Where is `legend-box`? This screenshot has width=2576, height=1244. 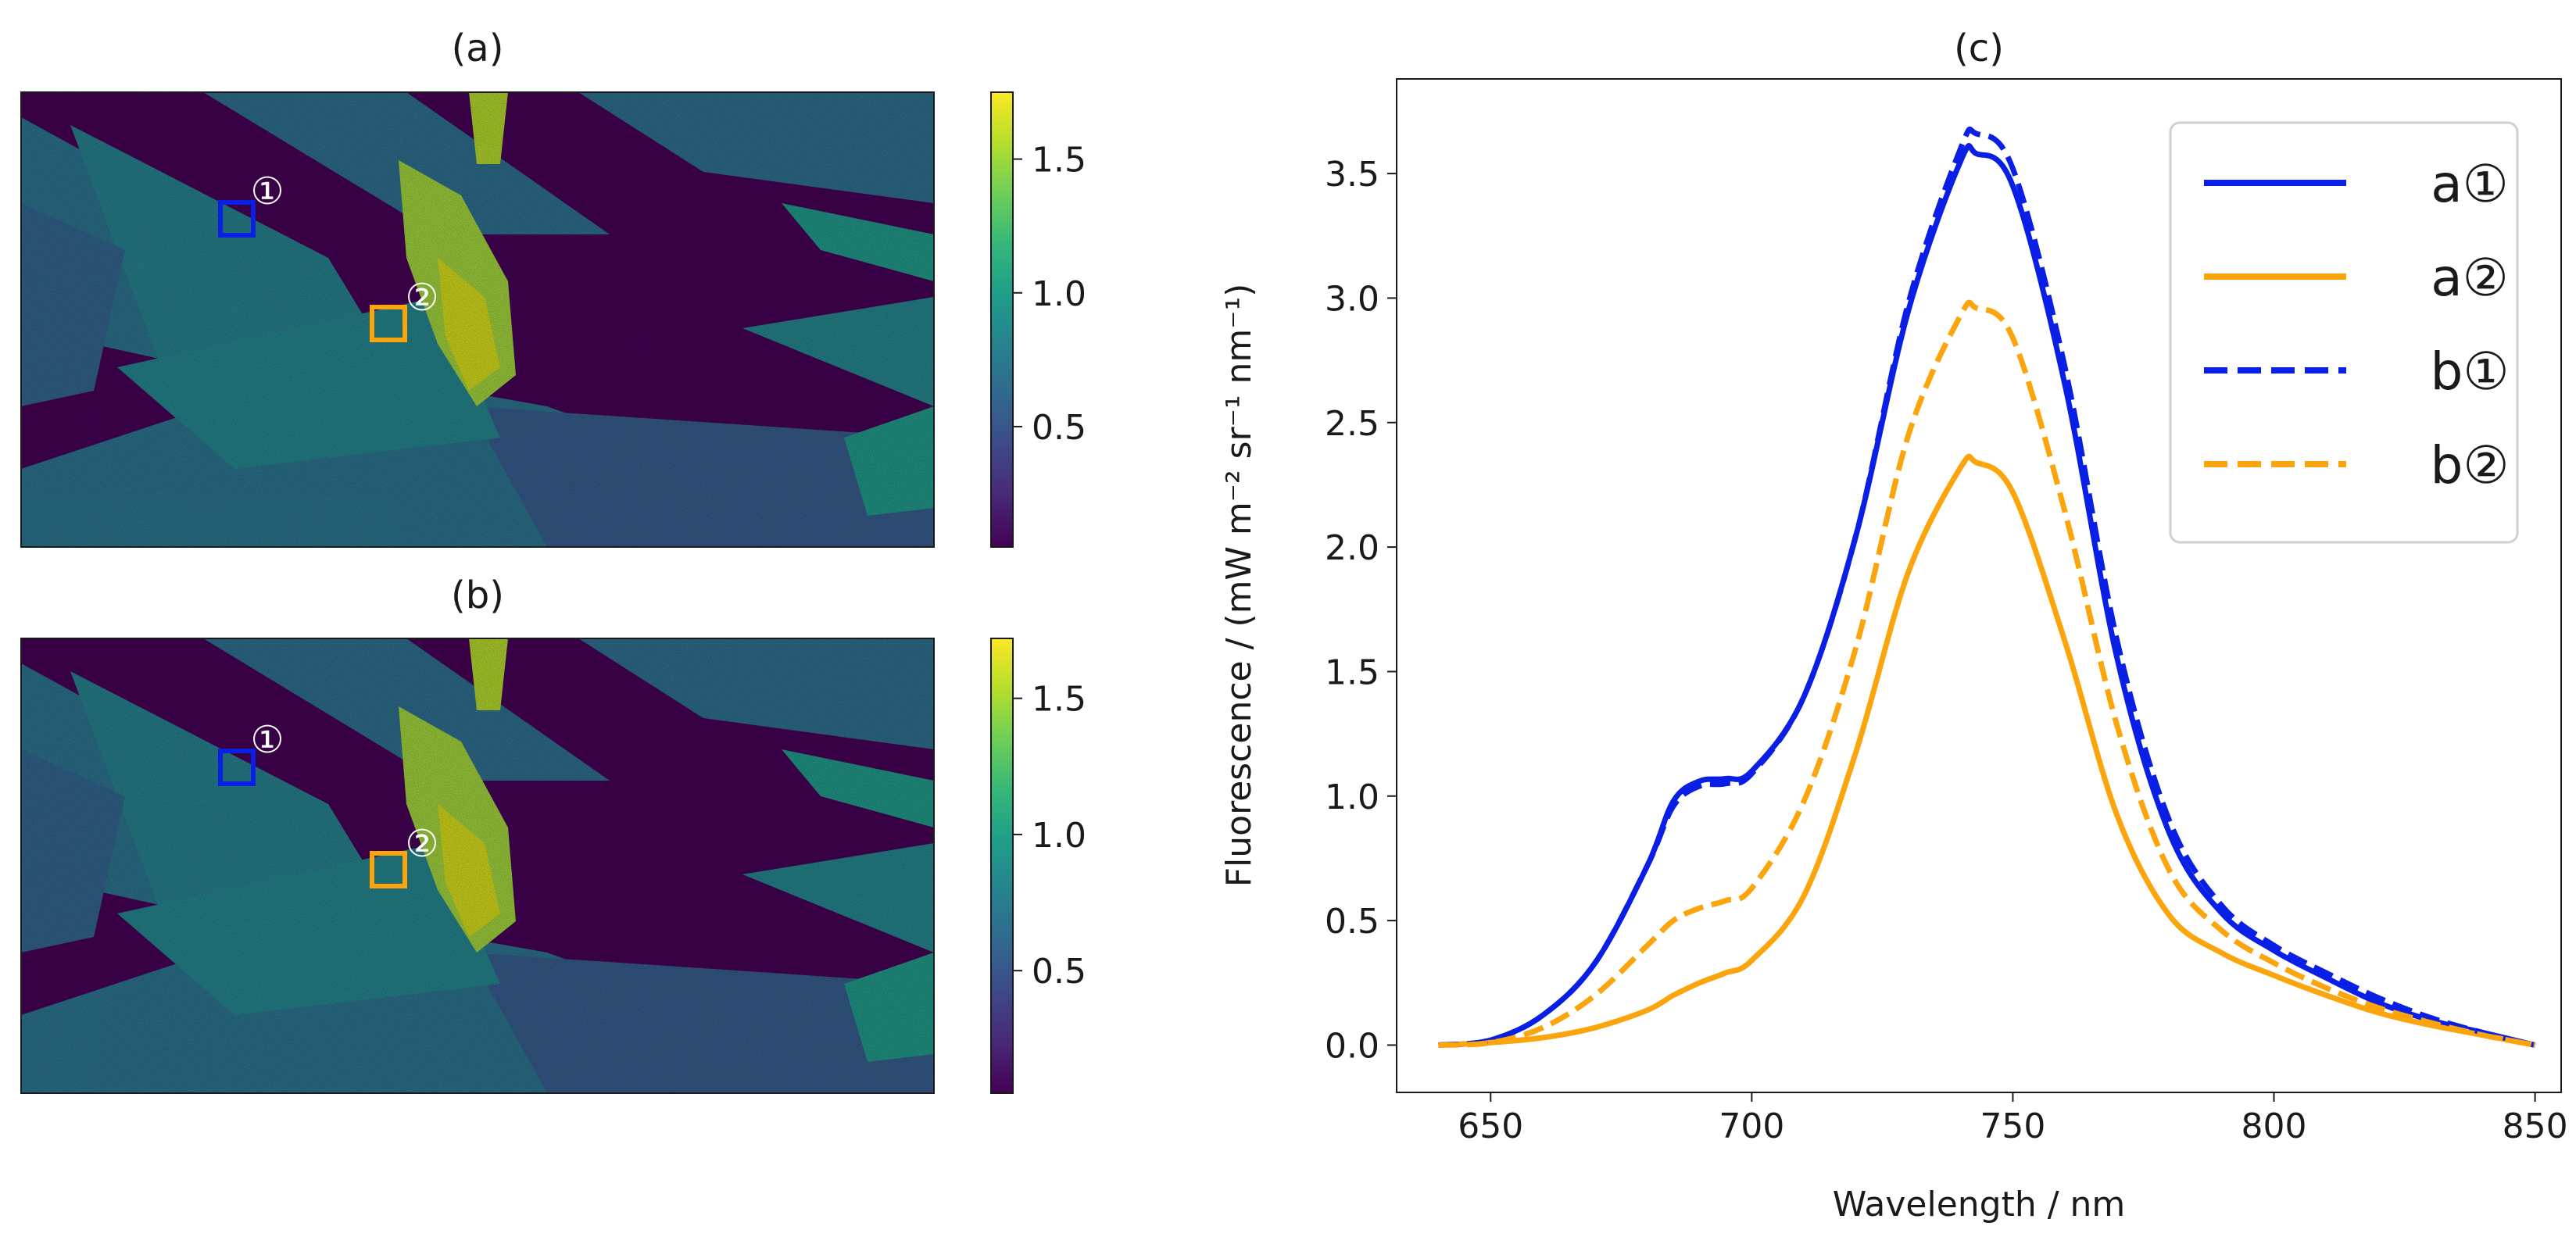 legend-box is located at coordinates (2344, 333).